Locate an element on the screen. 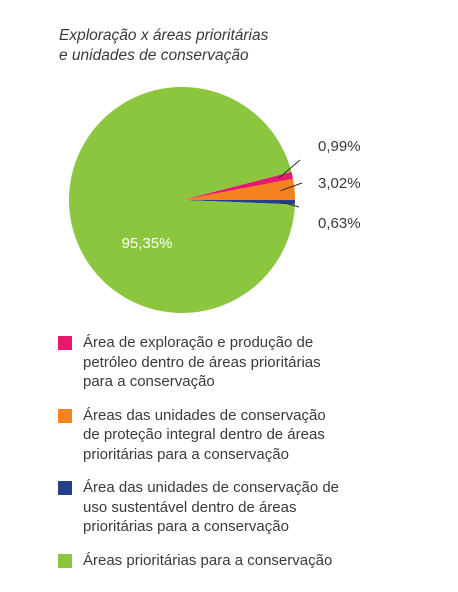 This screenshot has width=458, height=592. chart-title-line-1: Exploração x áreas prioritárias is located at coordinates (164, 35).